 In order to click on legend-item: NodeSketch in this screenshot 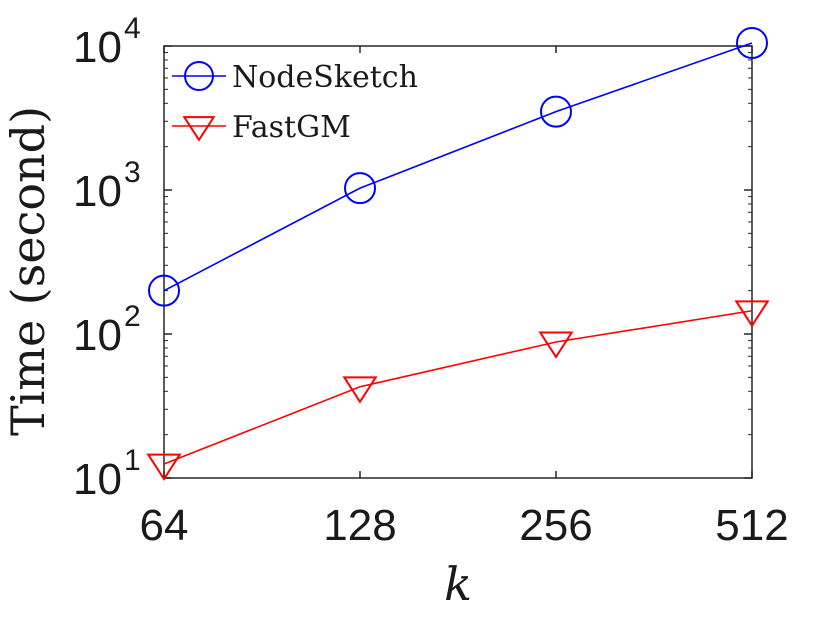, I will do `click(295, 77)`.